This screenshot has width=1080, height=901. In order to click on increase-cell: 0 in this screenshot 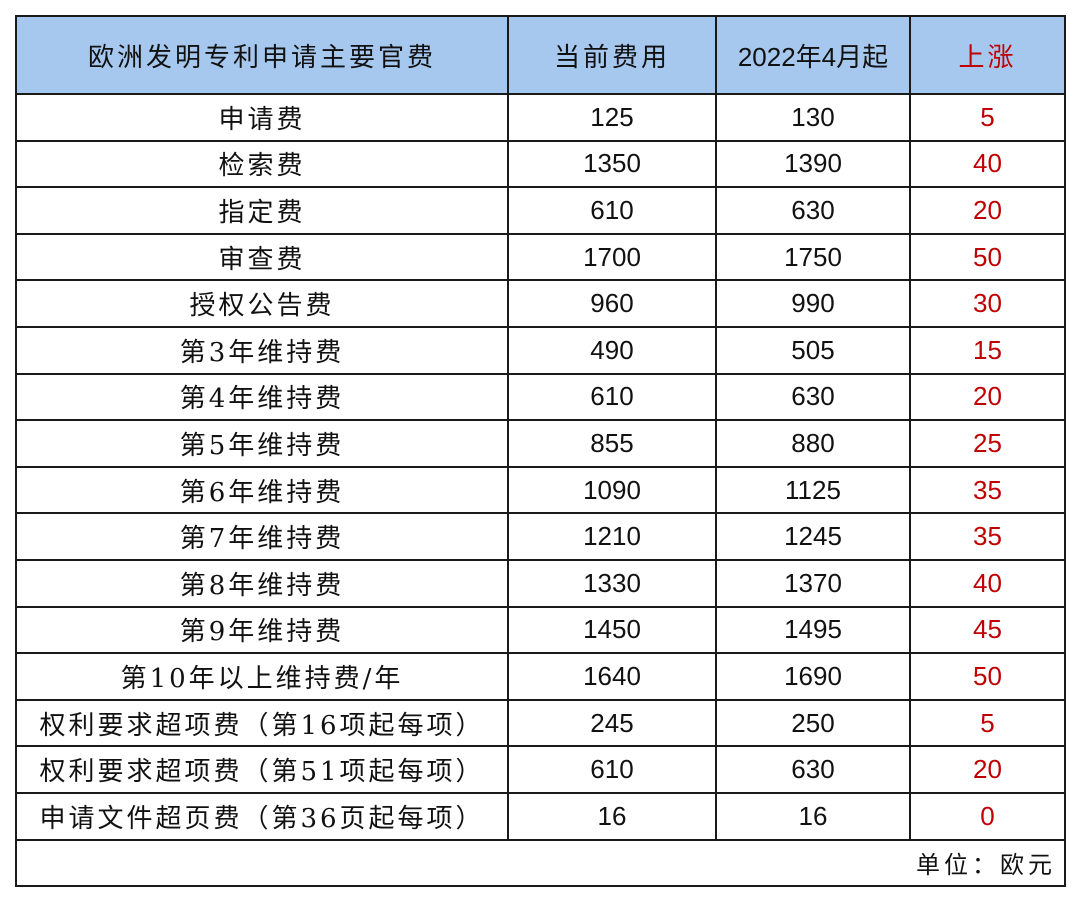, I will do `click(987, 816)`.